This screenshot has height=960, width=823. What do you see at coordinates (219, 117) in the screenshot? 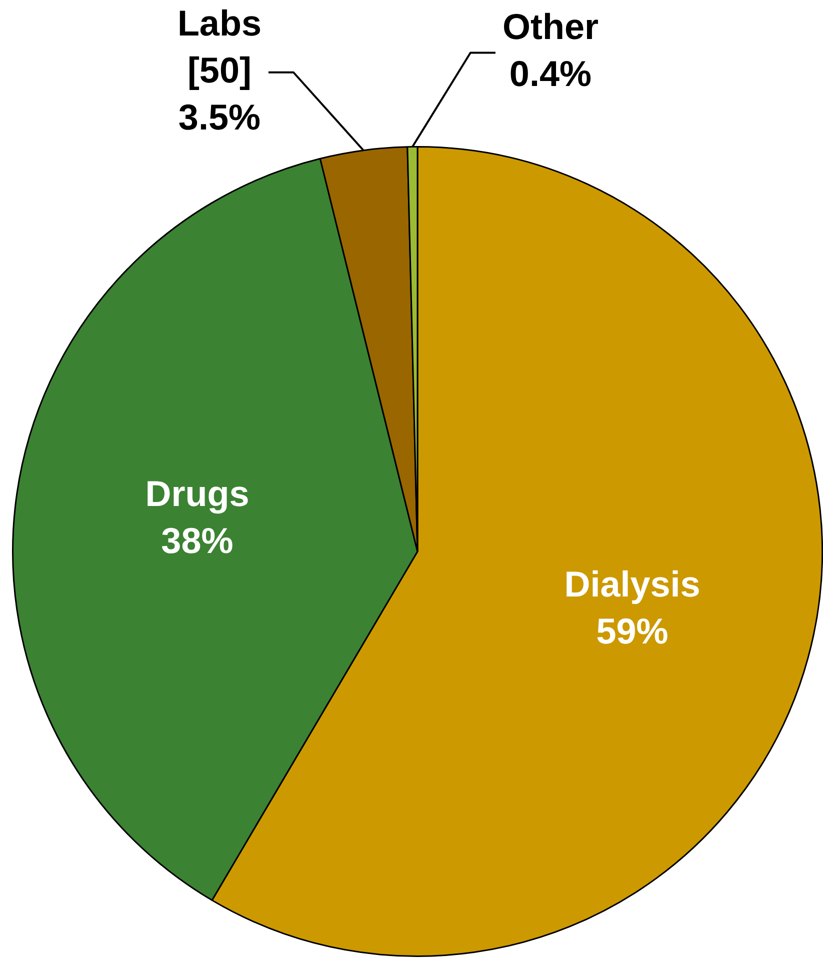
I see `data-label: 3.5%` at bounding box center [219, 117].